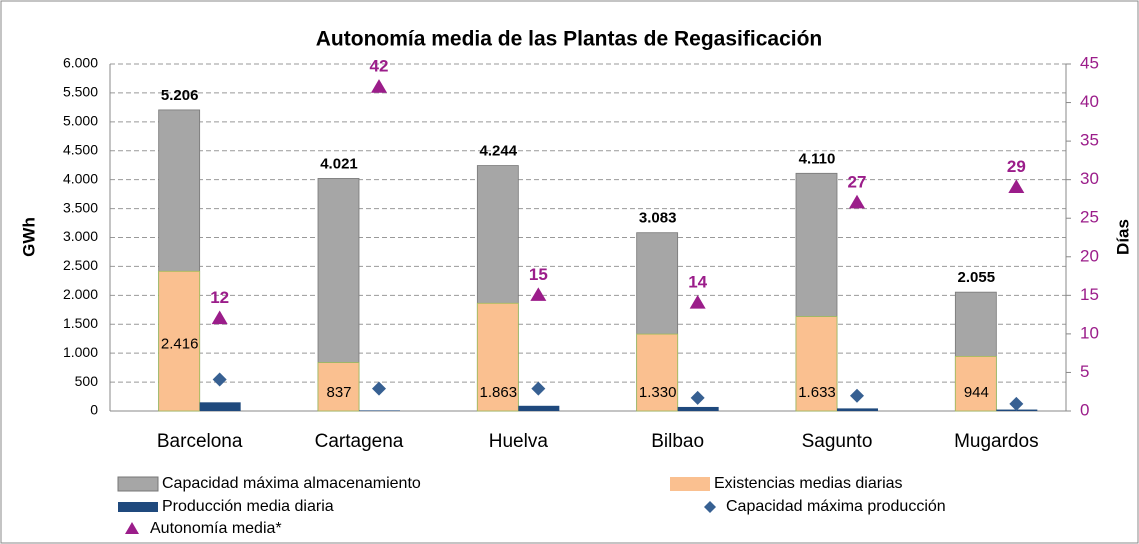 The image size is (1139, 544). What do you see at coordinates (996, 441) in the screenshot?
I see `x-tick-label: Mugardos` at bounding box center [996, 441].